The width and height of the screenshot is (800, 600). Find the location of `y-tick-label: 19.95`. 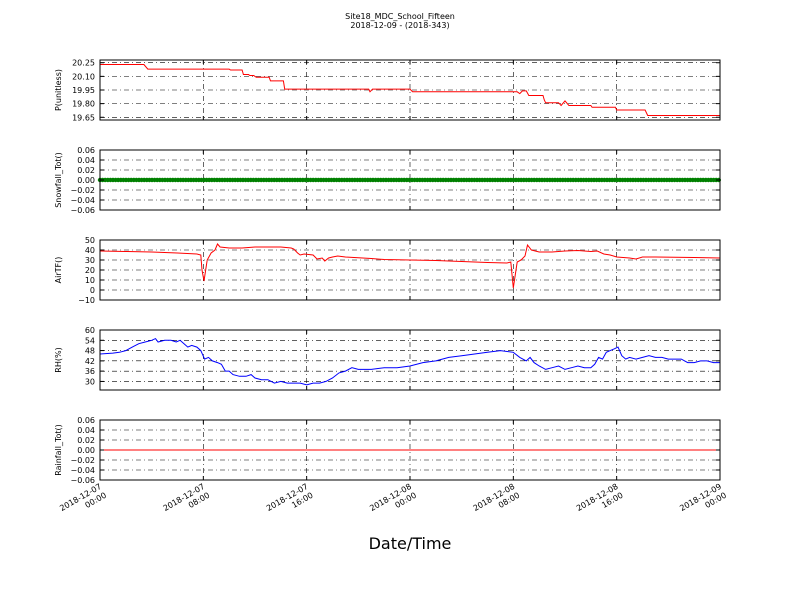

y-tick-label: 19.95 is located at coordinates (83, 90).